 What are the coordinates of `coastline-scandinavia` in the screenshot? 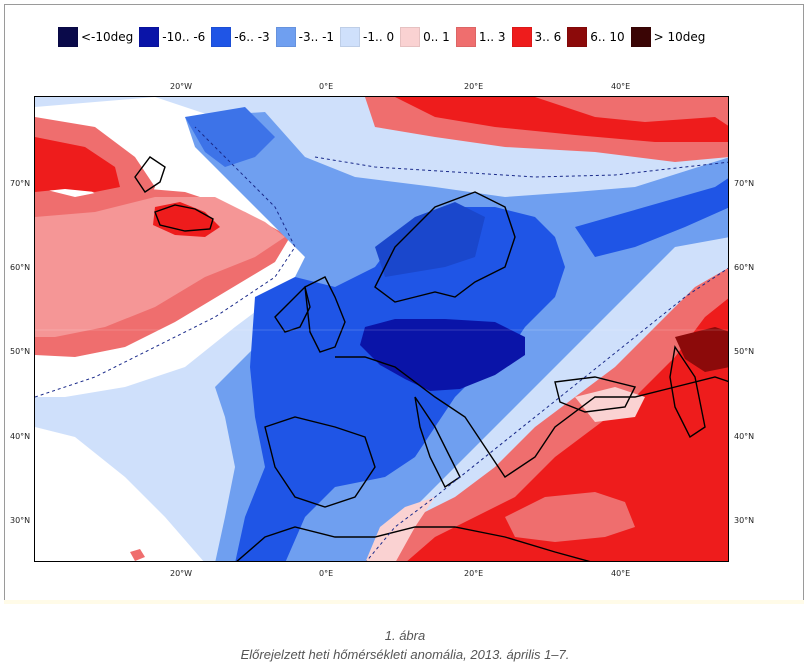 It's located at (445, 247).